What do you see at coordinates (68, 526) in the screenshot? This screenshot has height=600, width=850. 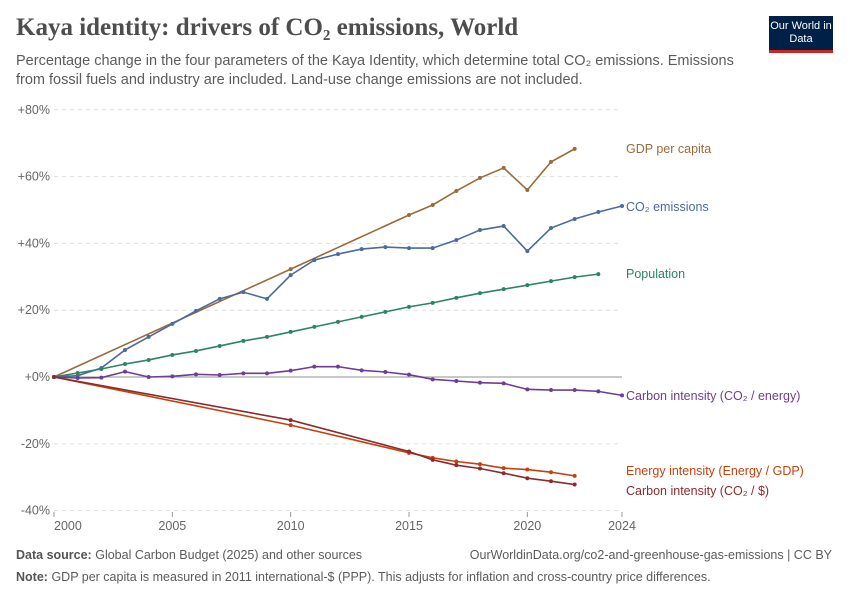 I see `x-tick-label: 2000` at bounding box center [68, 526].